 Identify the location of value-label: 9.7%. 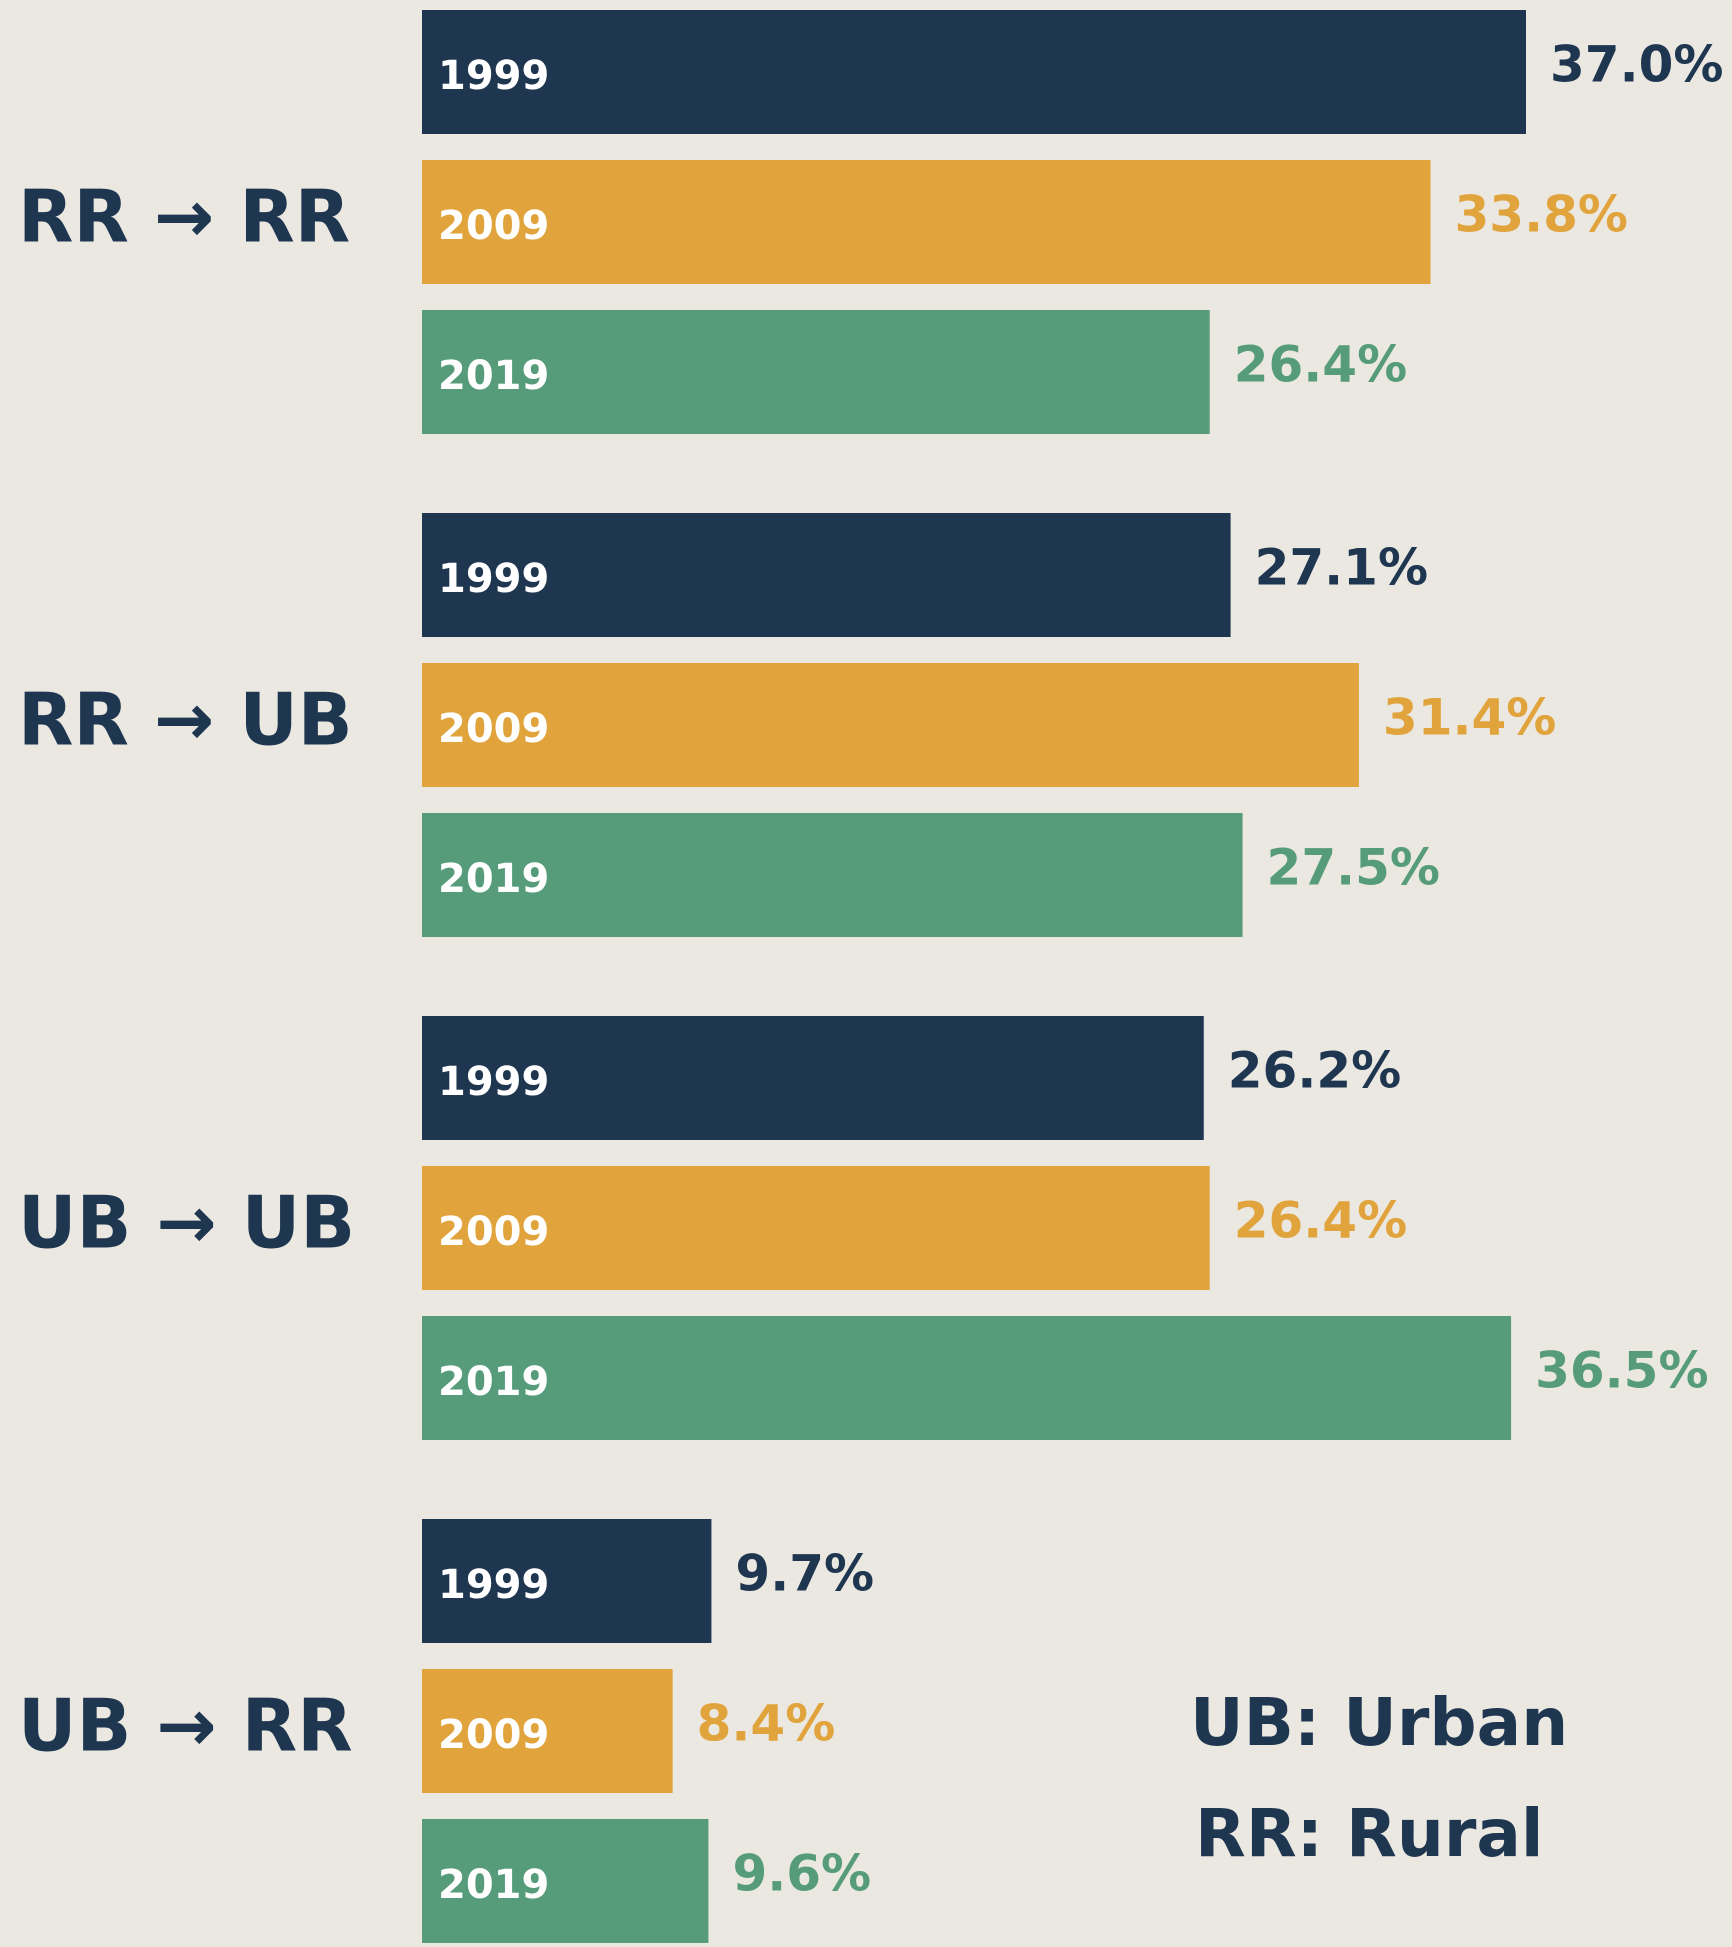
(804, 1574).